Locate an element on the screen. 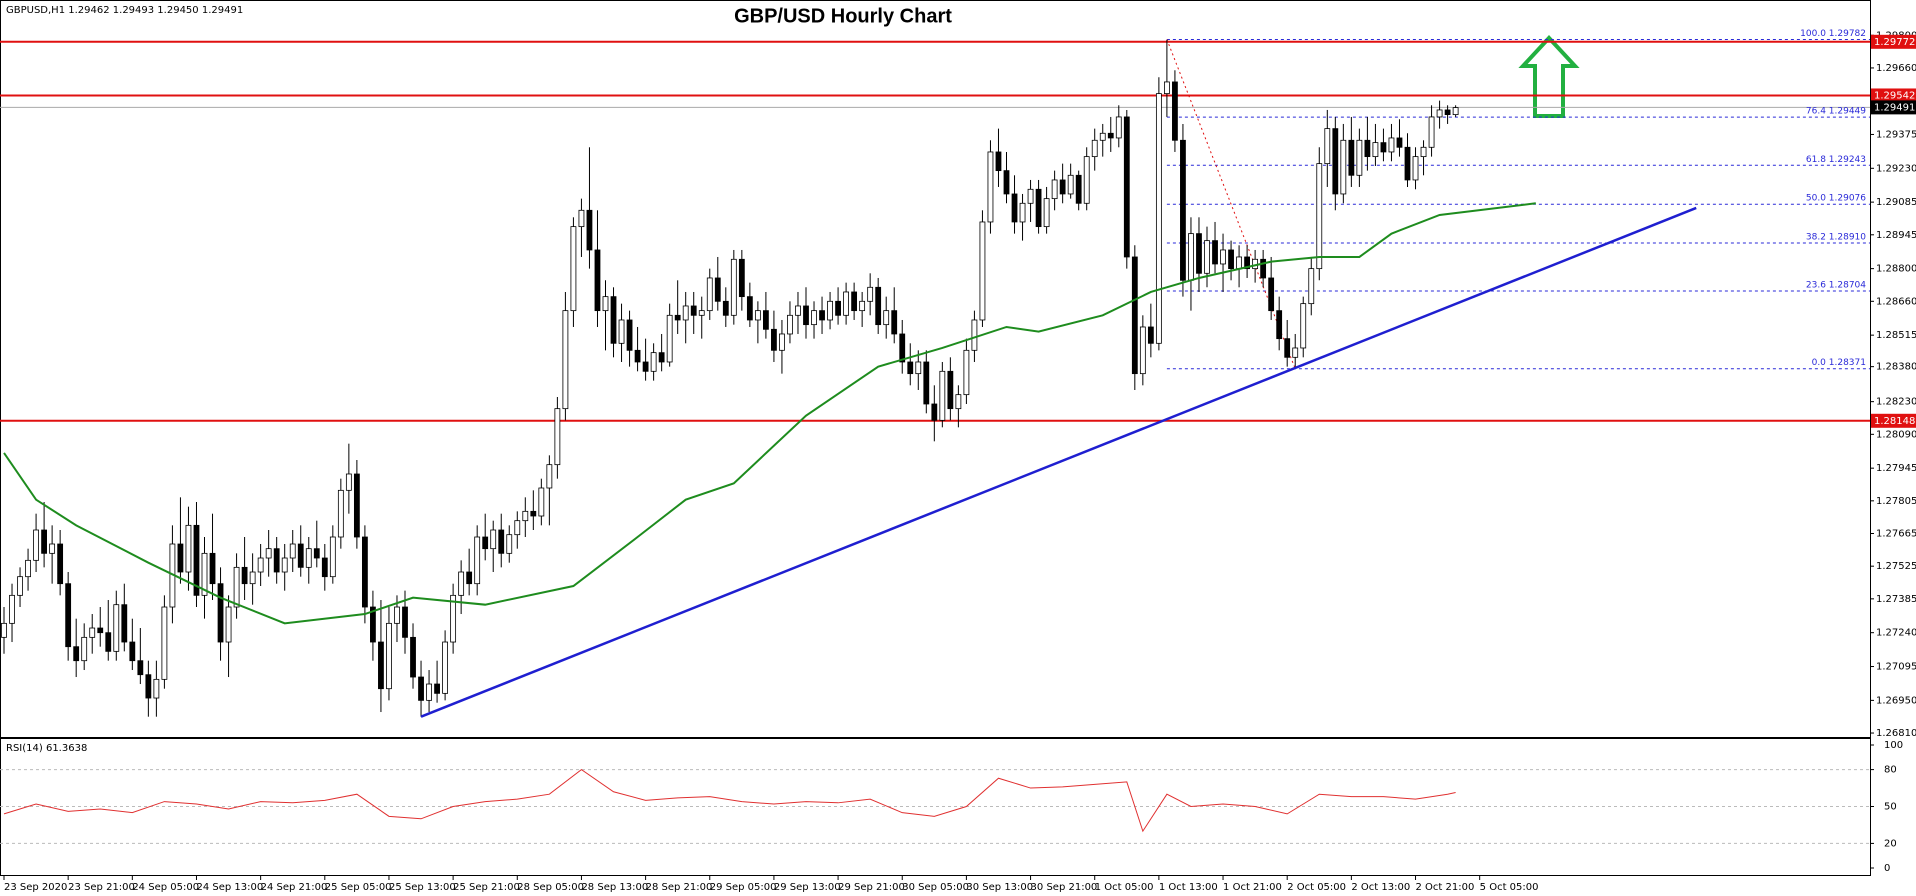 This screenshot has height=896, width=1916. fib-label: 61.8 1.29243 is located at coordinates (1836, 160).